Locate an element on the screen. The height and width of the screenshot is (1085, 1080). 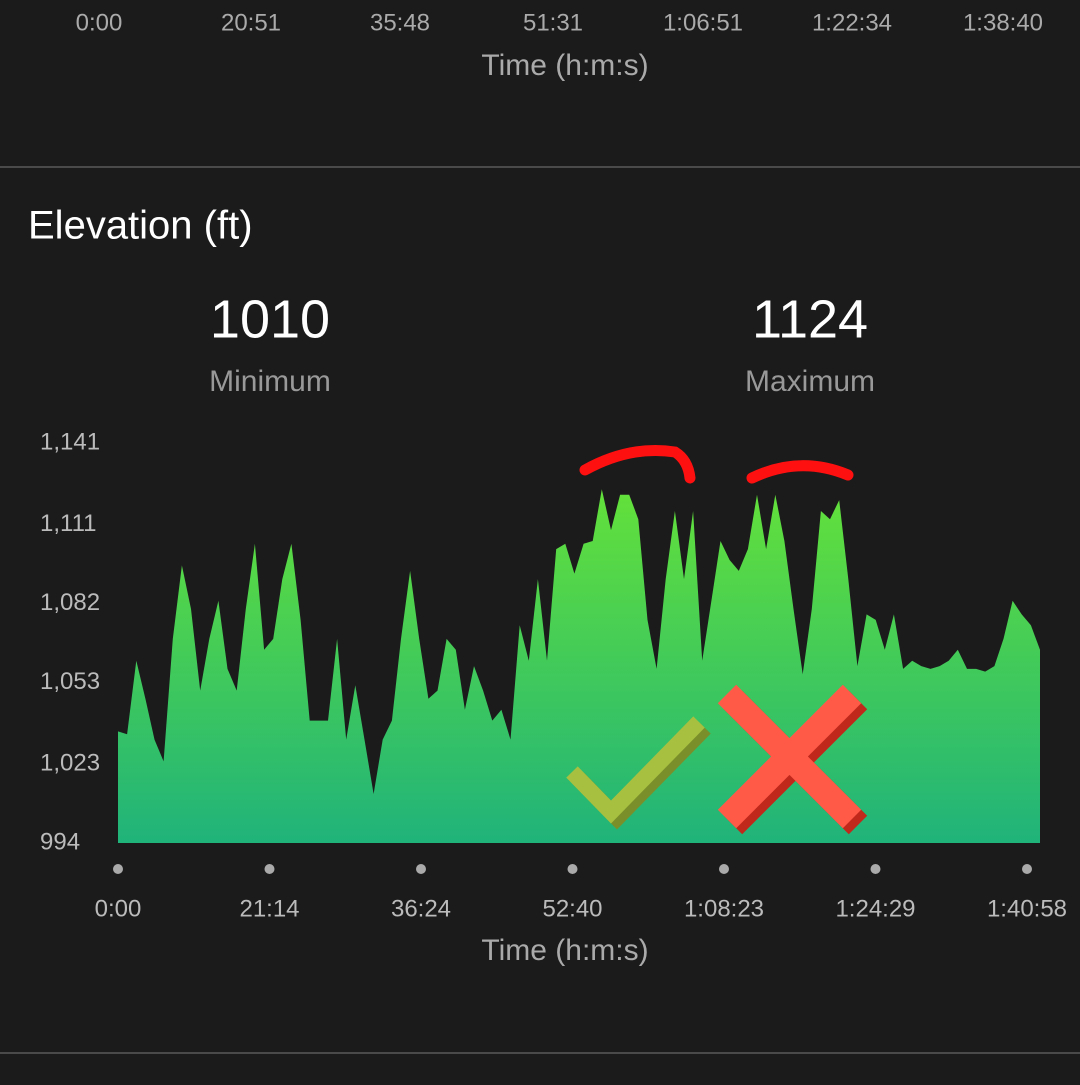
y-tick-label: 1,141 is located at coordinates (70, 441).